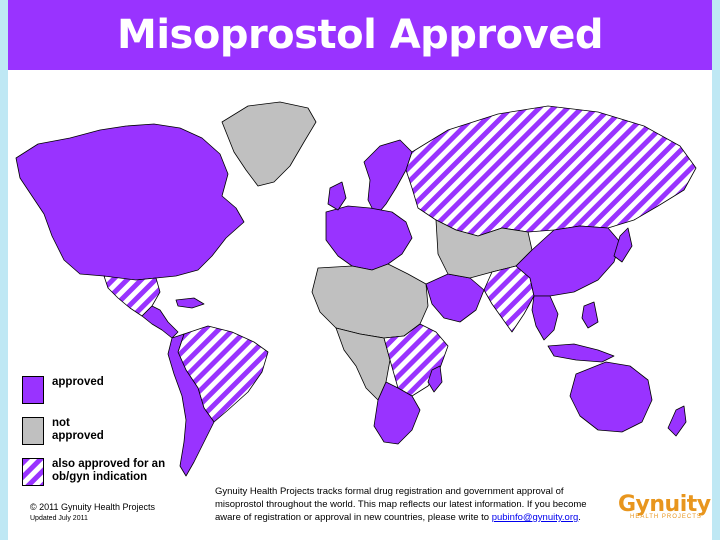 The image size is (720, 540). I want to click on footer-email-link: pubinfo@gynuity.org, so click(535, 517).